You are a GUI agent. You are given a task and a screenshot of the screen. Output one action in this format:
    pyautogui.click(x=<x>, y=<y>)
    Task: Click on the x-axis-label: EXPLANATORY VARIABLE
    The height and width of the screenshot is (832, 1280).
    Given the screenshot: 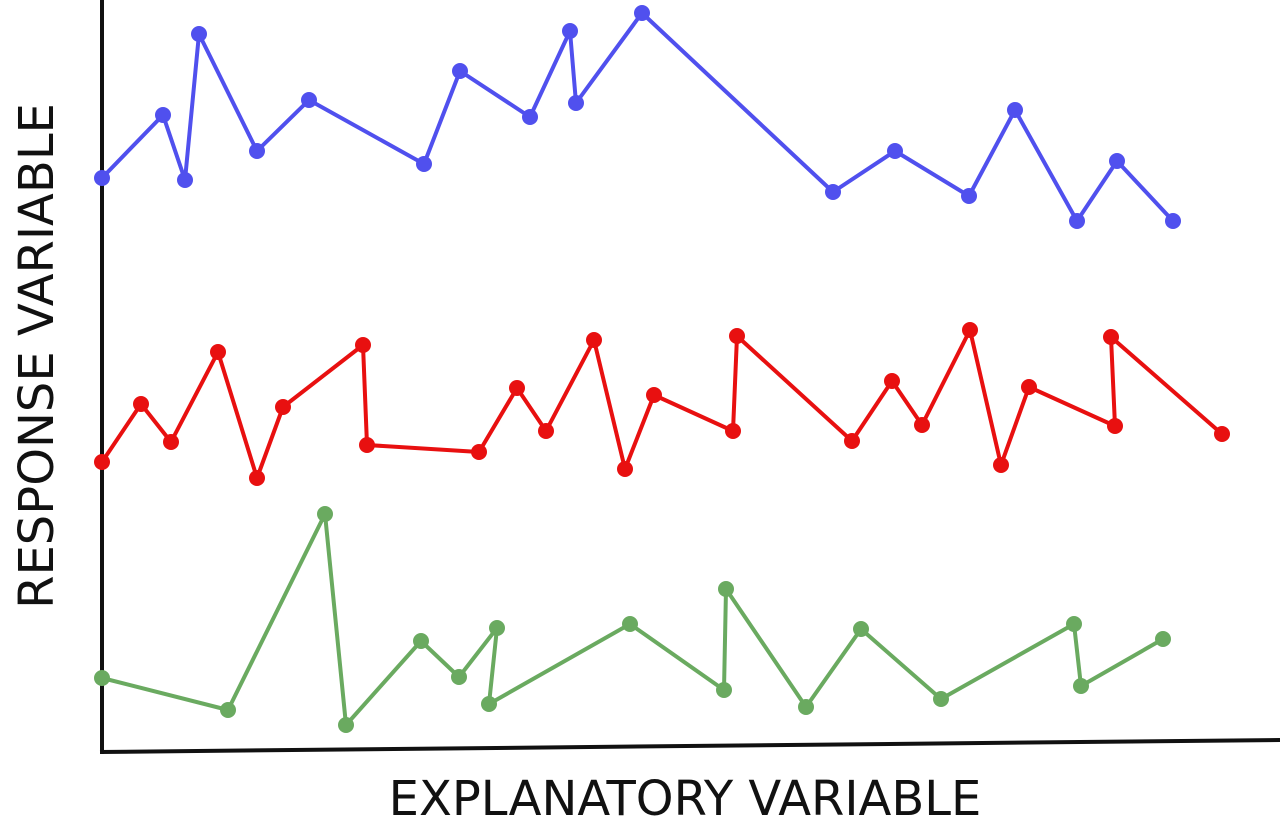 What is the action you would take?
    pyautogui.click(x=685, y=799)
    